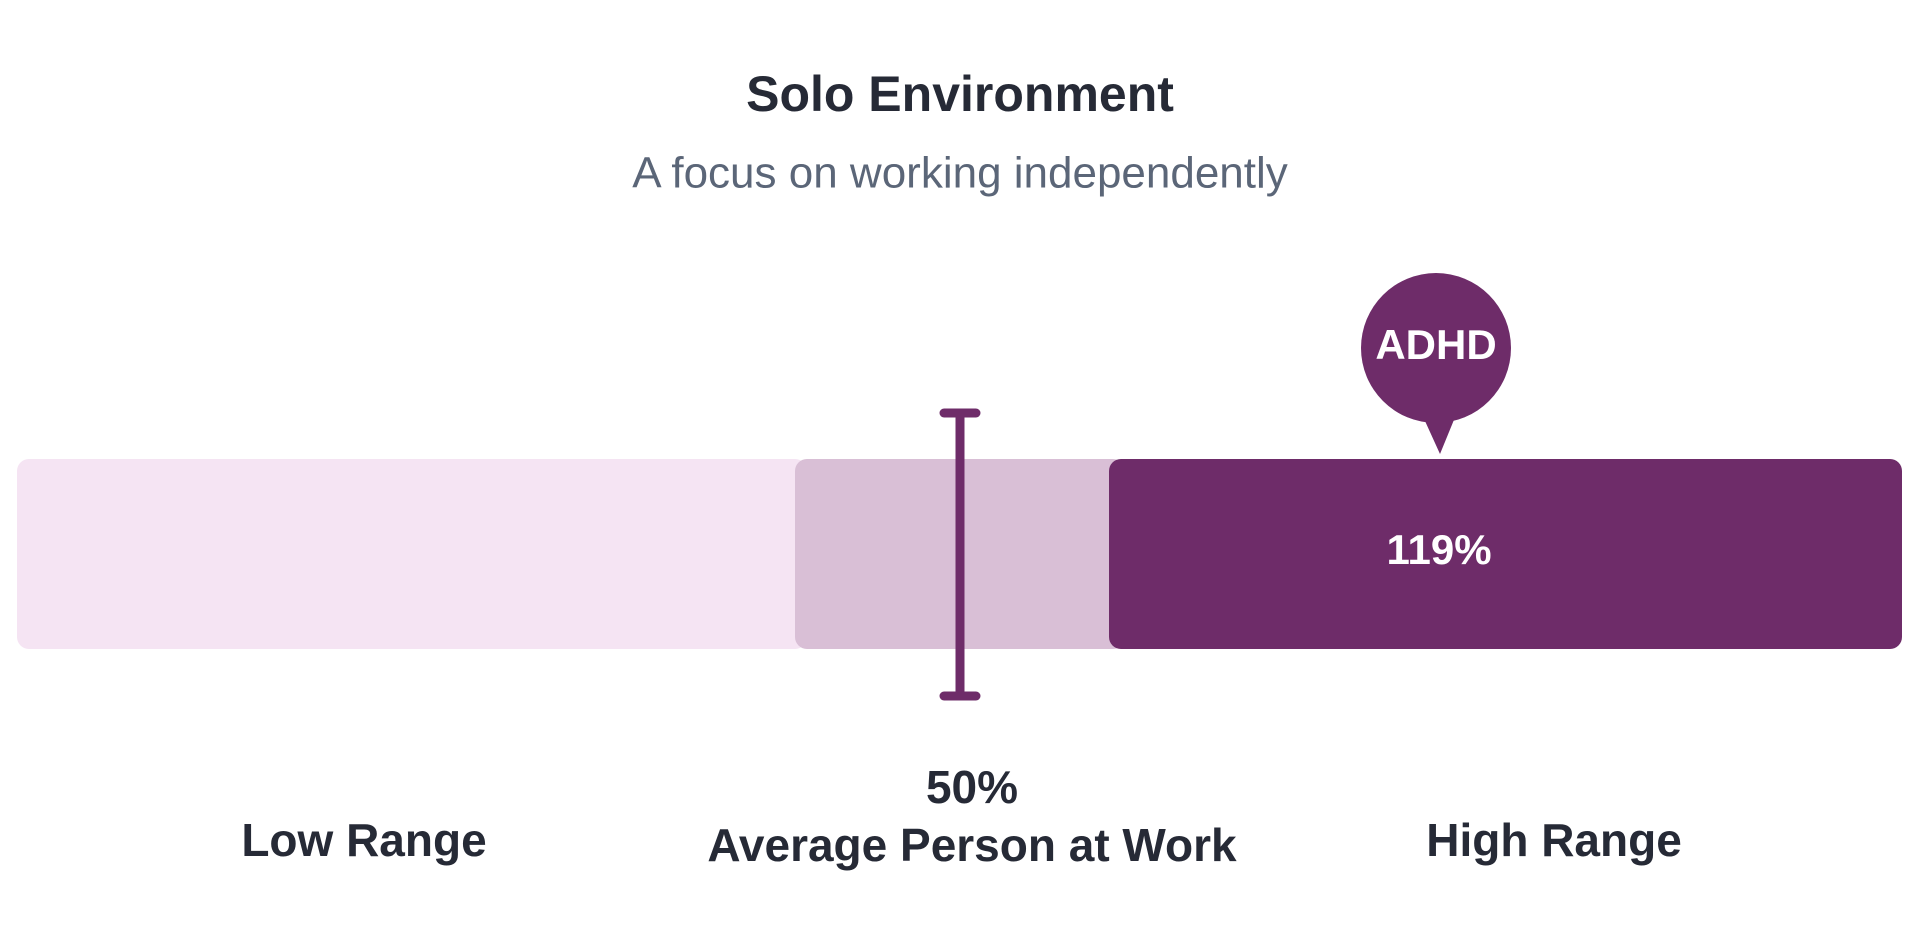 Image resolution: width=1920 pixels, height=950 pixels. What do you see at coordinates (972, 845) in the screenshot?
I see `average-label: Average Person at Work` at bounding box center [972, 845].